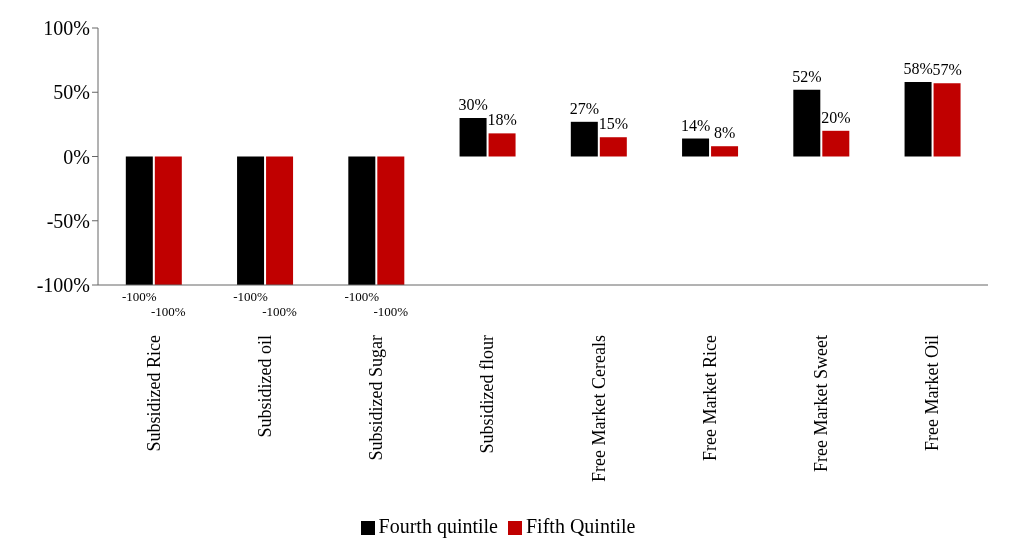 Image resolution: width=1012 pixels, height=554 pixels. Describe the element at coordinates (581, 526) in the screenshot. I see `legend-label: Fifth Quintile` at that location.